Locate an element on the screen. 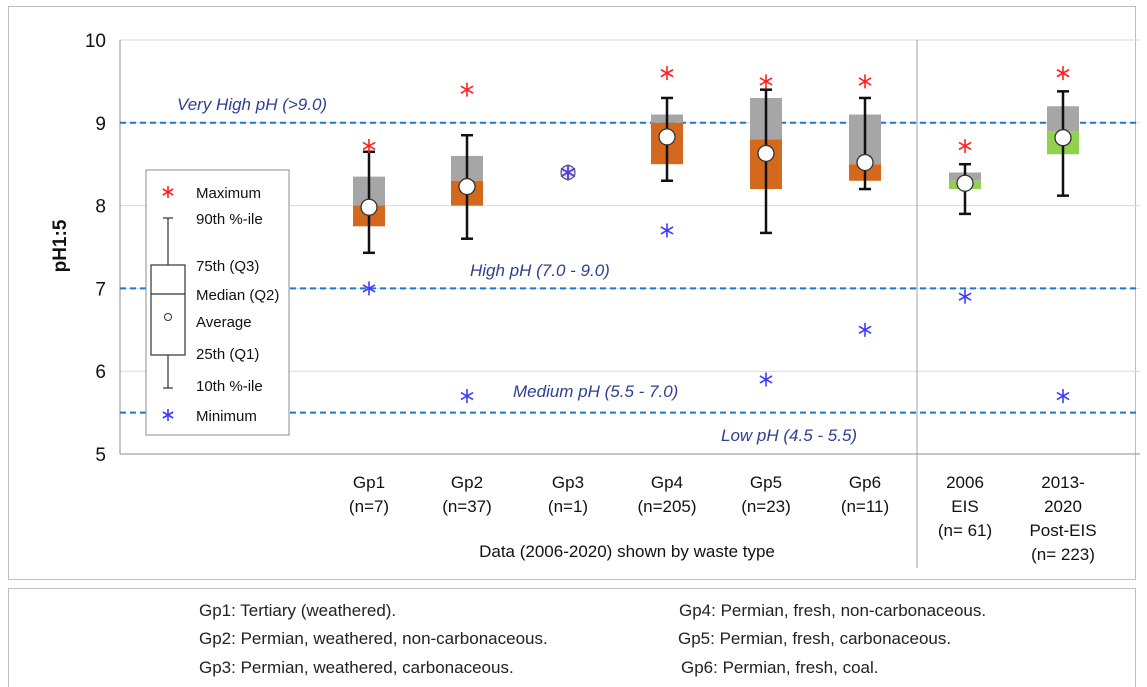  threshold-label-0: Very High pH (>9.0) is located at coordinates (252, 104).